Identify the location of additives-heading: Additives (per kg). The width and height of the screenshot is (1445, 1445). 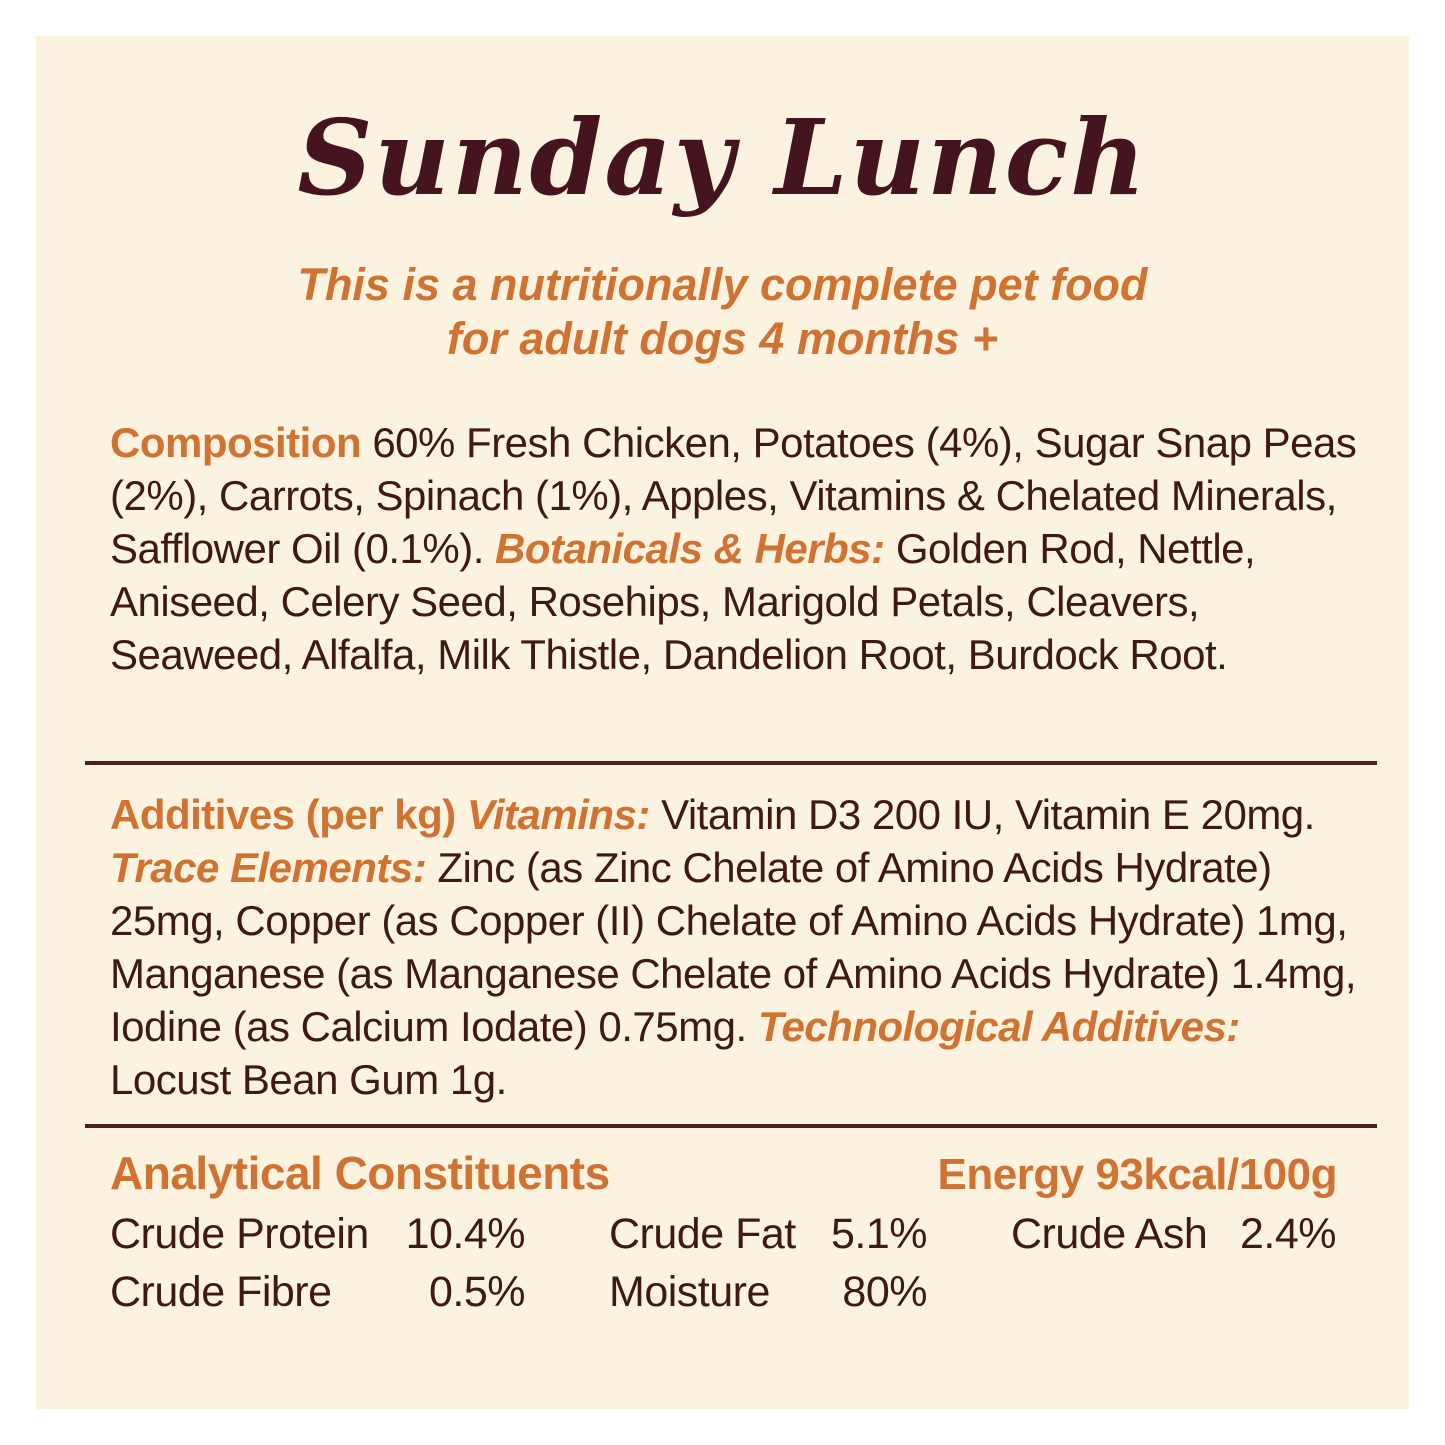
(283, 814).